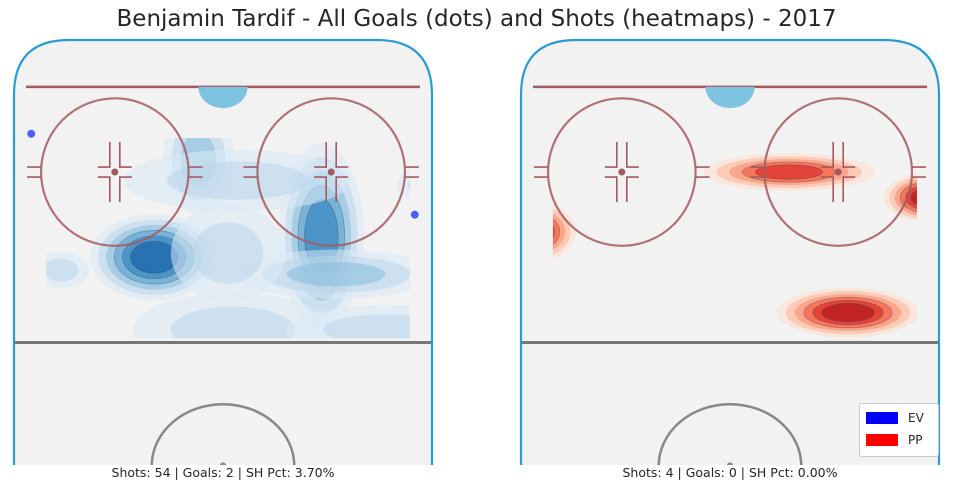 Image resolution: width=953 pixels, height=493 pixels. I want to click on legend-swatch-ev, so click(882, 418).